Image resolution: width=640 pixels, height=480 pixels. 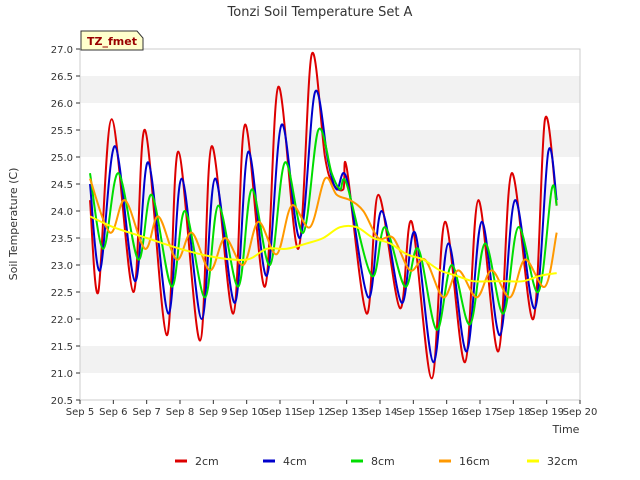 What do you see at coordinates (62, 266) in the screenshot?
I see `y-tick-label: 23.0` at bounding box center [62, 266].